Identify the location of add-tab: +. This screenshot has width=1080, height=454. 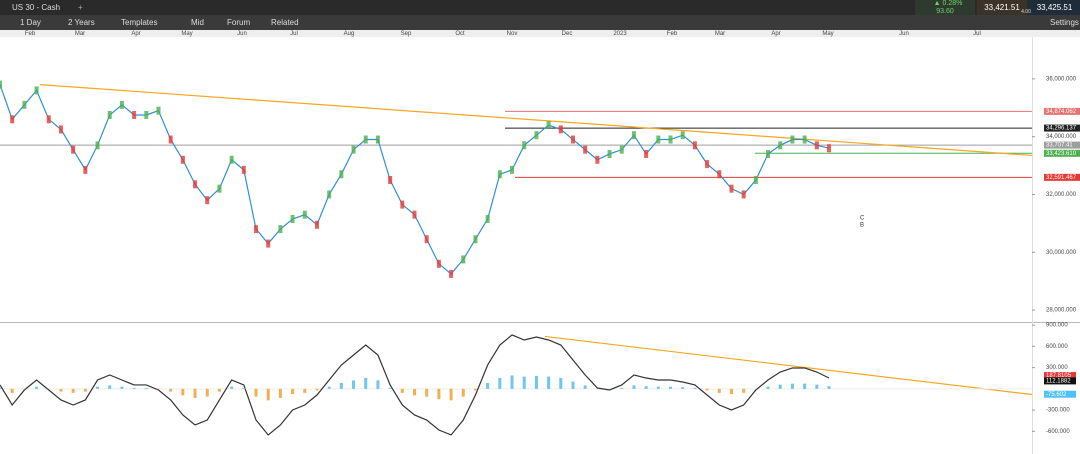
(80, 7).